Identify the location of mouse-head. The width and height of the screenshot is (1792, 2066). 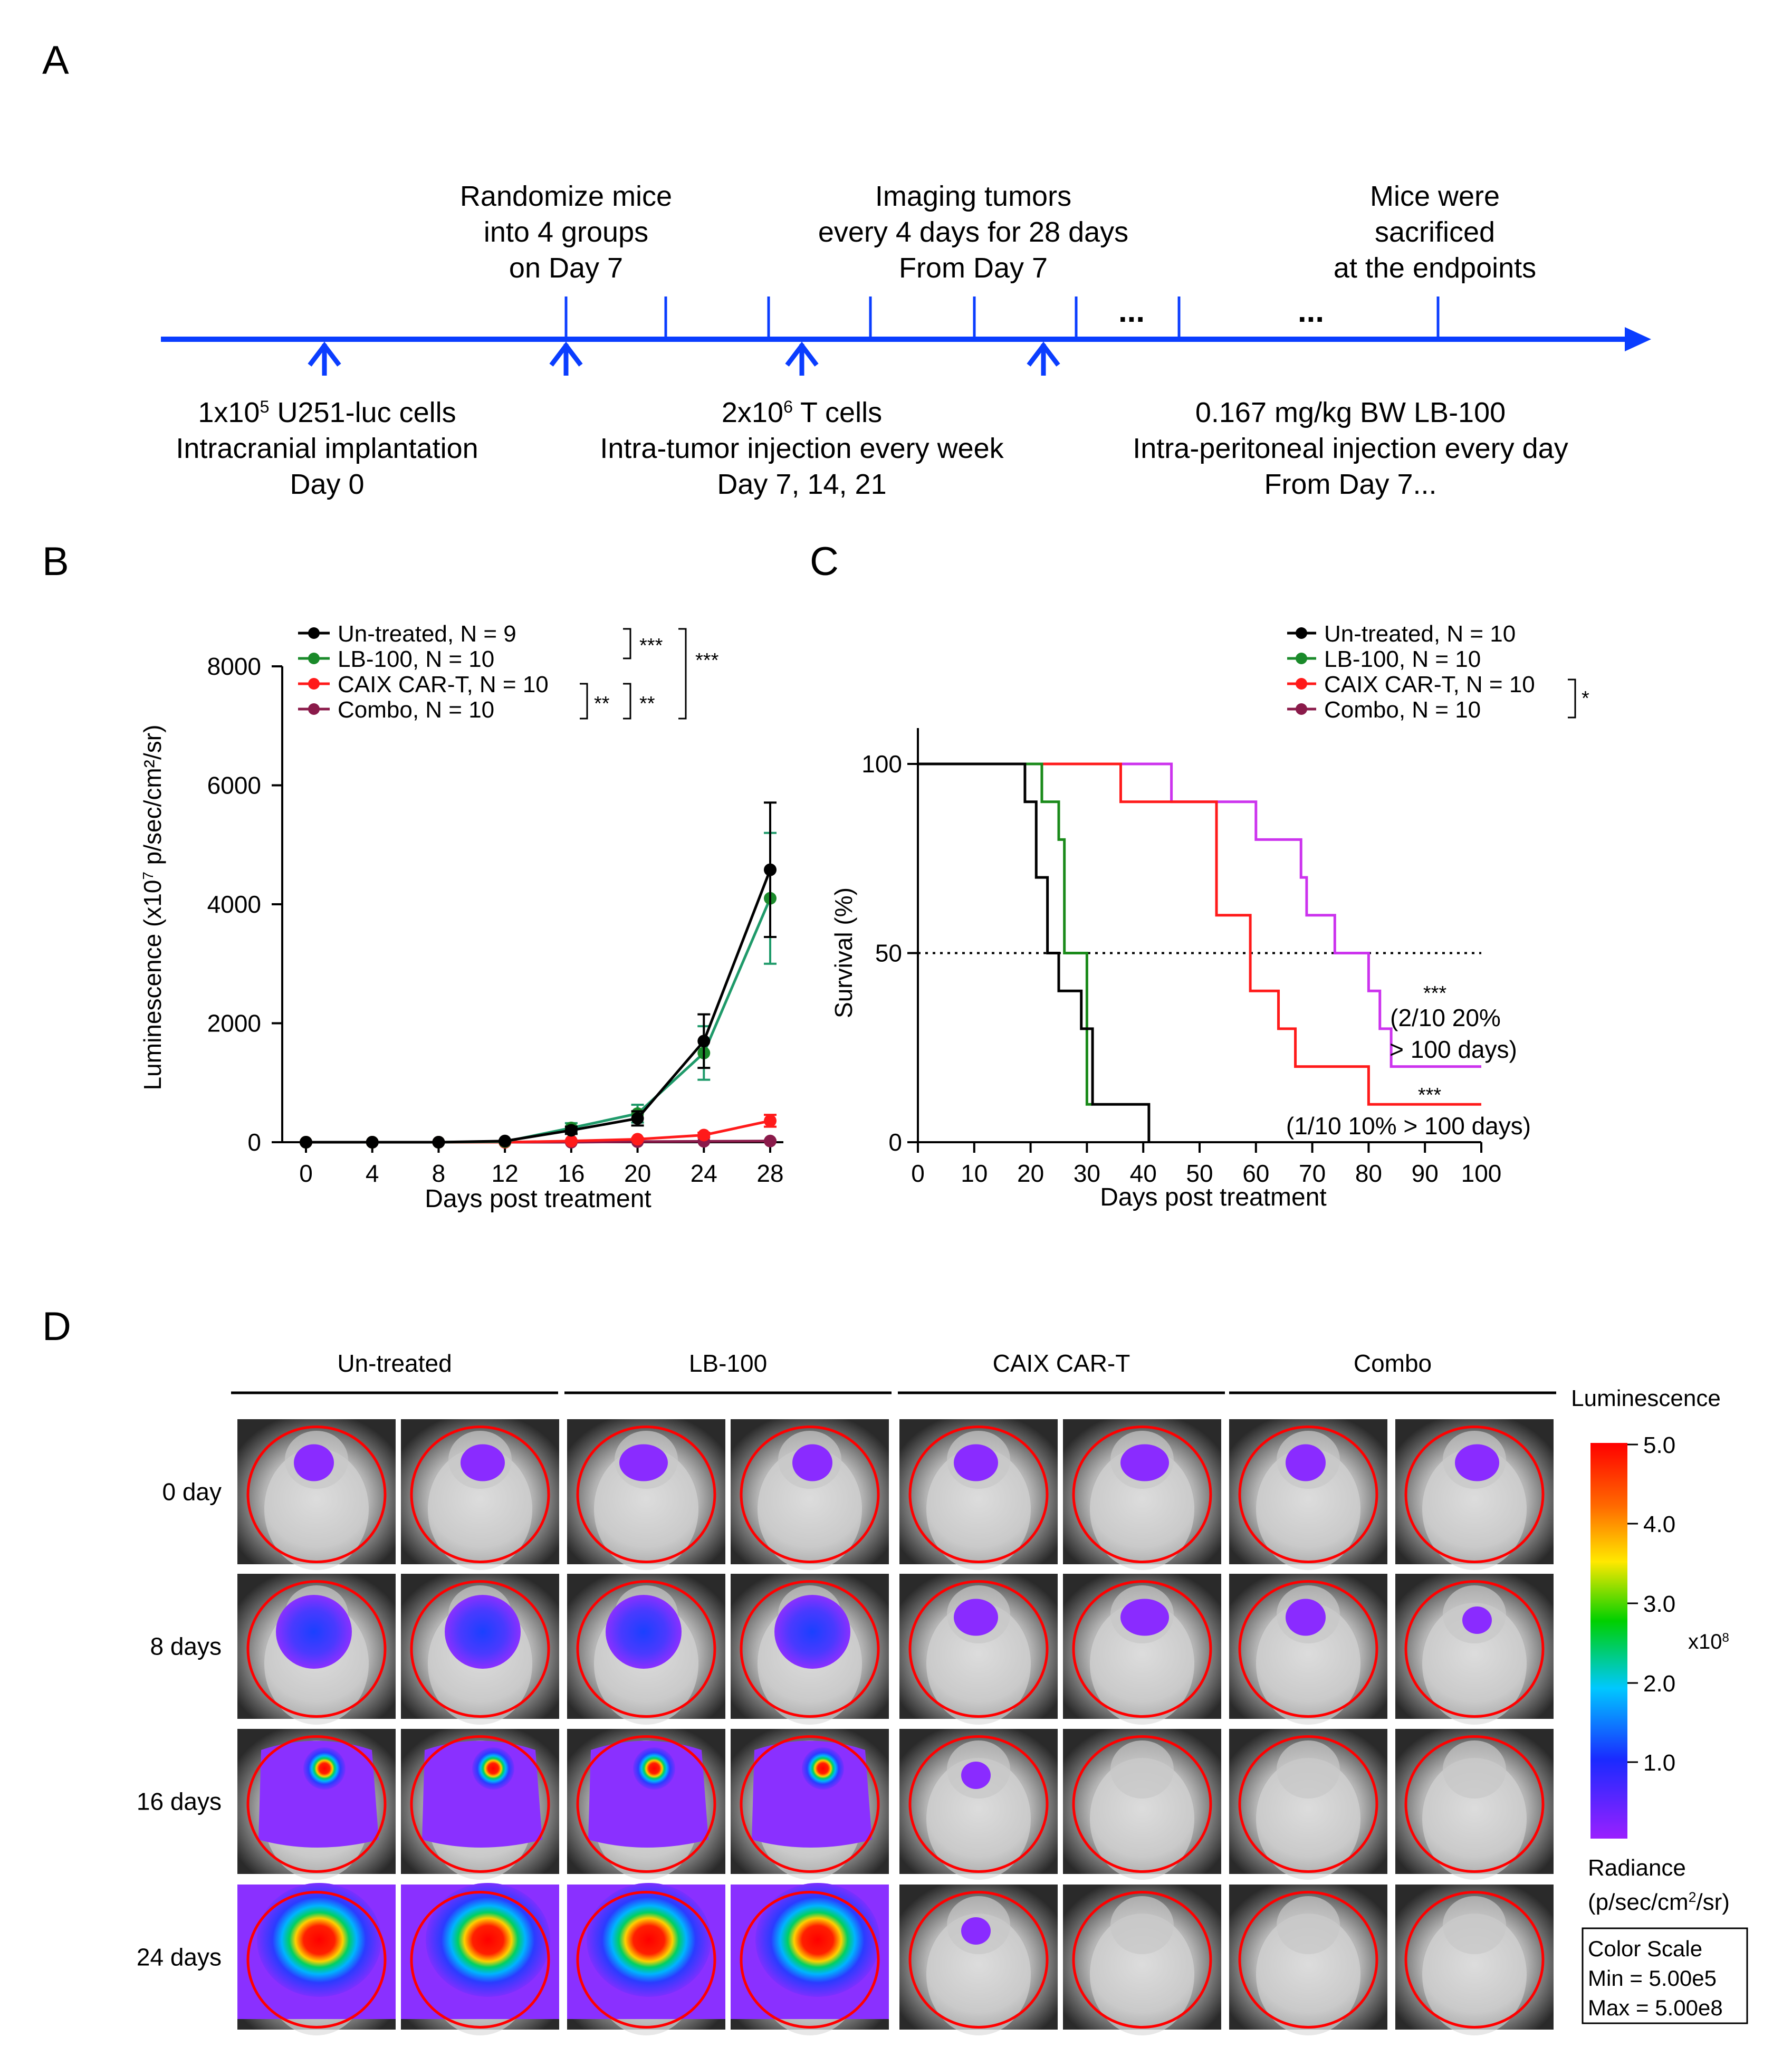
(1474, 1769).